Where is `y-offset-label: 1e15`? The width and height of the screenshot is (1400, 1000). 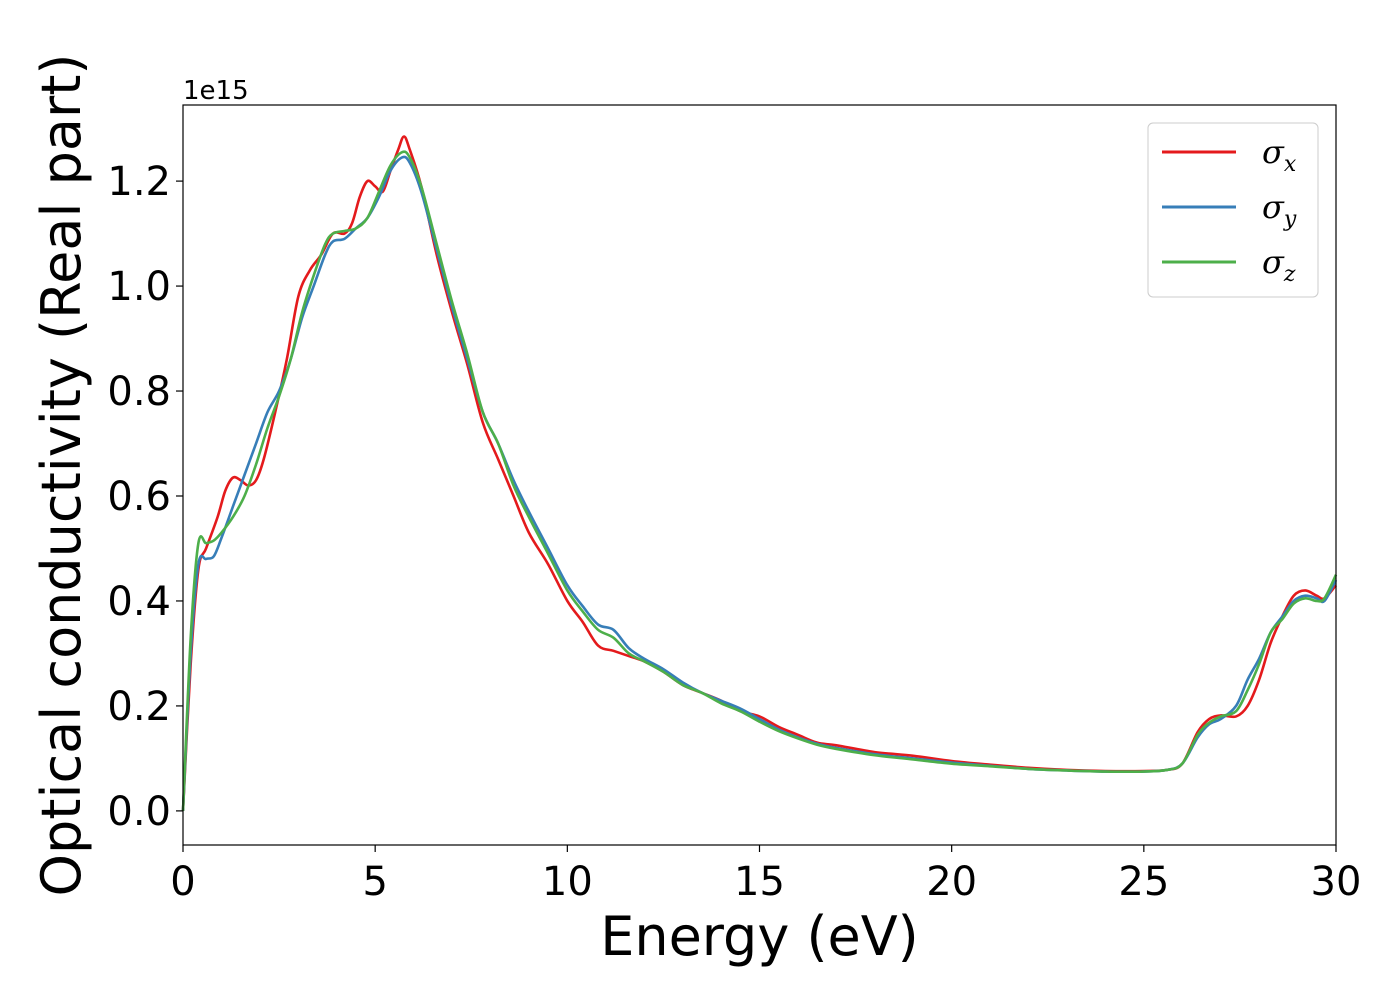 y-offset-label: 1e15 is located at coordinates (216, 91).